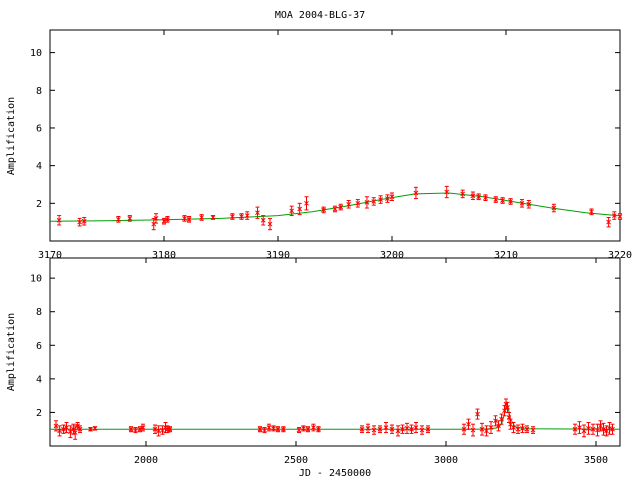 The image size is (640, 485). Describe the element at coordinates (39, 379) in the screenshot. I see `bottom-y-tick-label: 4` at that location.